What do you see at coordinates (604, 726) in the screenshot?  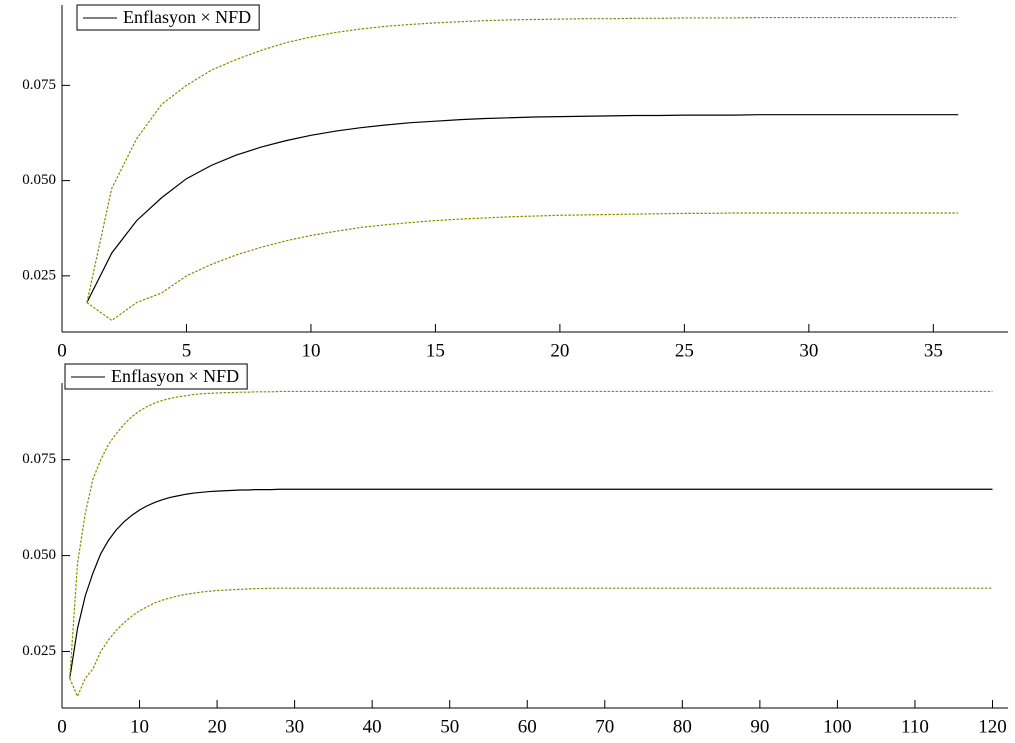 I see `x-tick-label: 70` at bounding box center [604, 726].